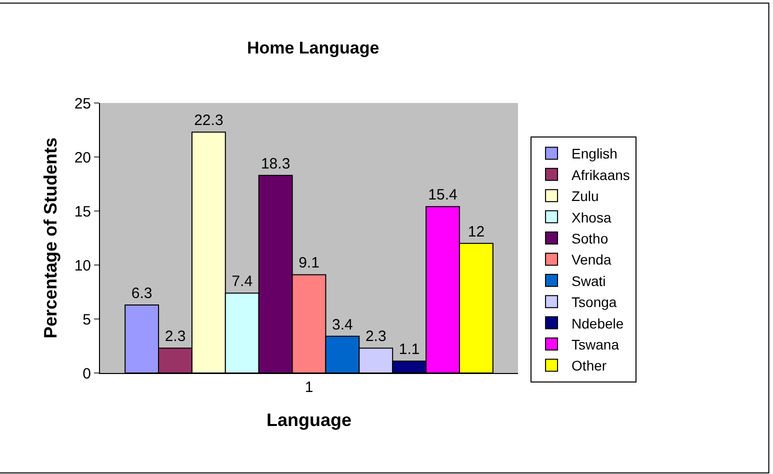 This screenshot has width=773, height=474. I want to click on data-label: 12, so click(476, 231).